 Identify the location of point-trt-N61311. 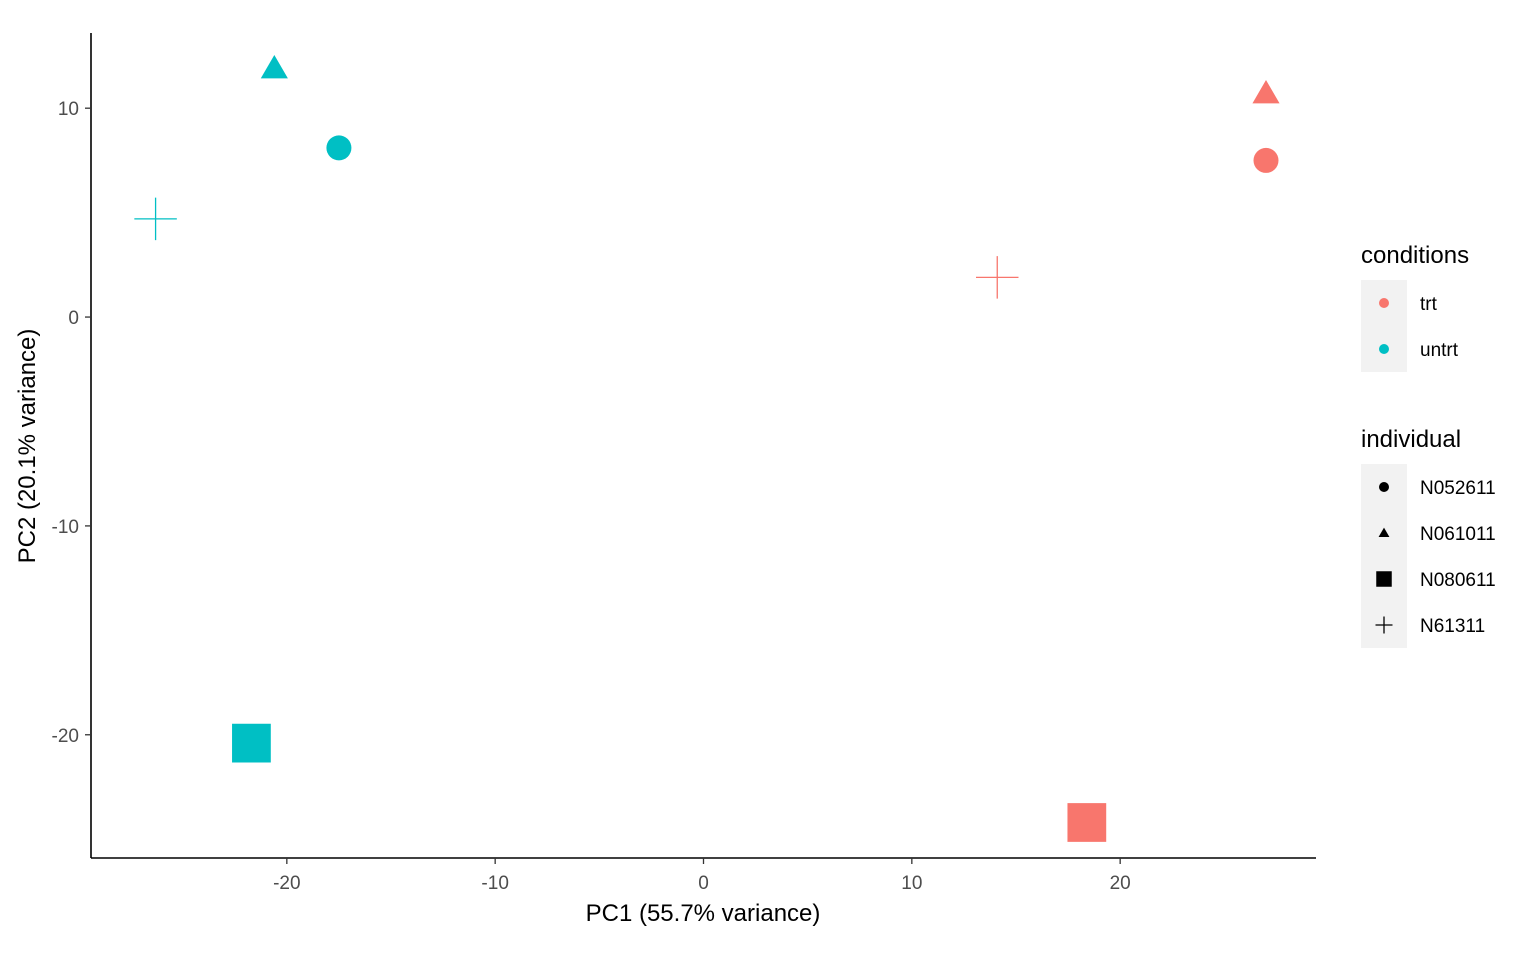
(997, 277).